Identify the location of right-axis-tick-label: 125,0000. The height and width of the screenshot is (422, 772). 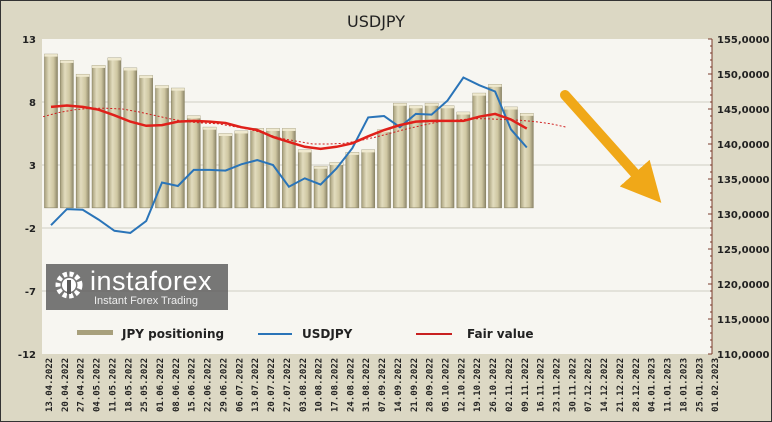
(743, 250).